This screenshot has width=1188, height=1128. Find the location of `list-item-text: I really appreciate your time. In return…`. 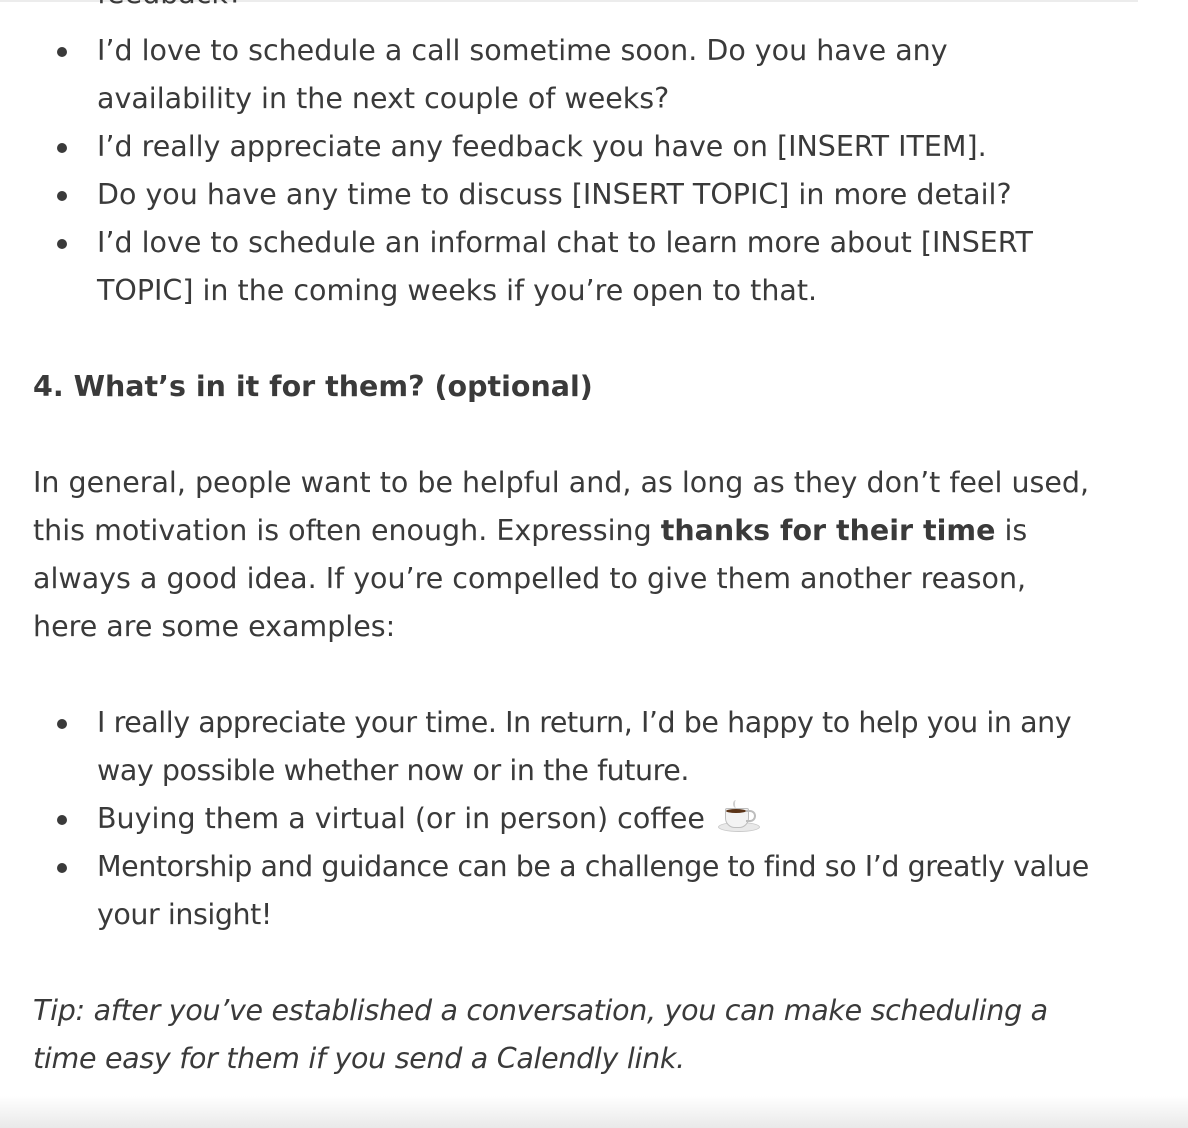

list-item-text: I really appreciate your time. In return… is located at coordinates (584, 746).